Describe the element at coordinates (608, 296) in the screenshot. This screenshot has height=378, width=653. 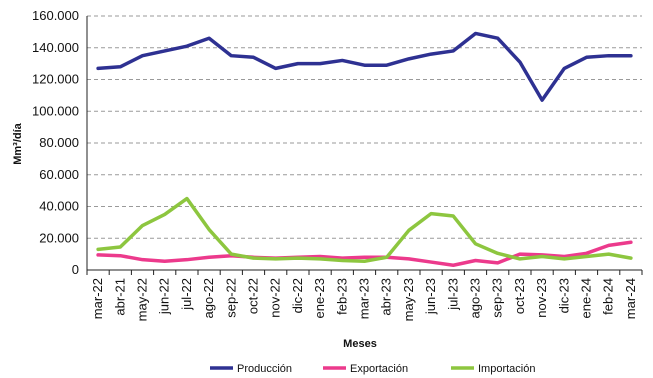
I see `x-tick-label: feb-24` at that location.